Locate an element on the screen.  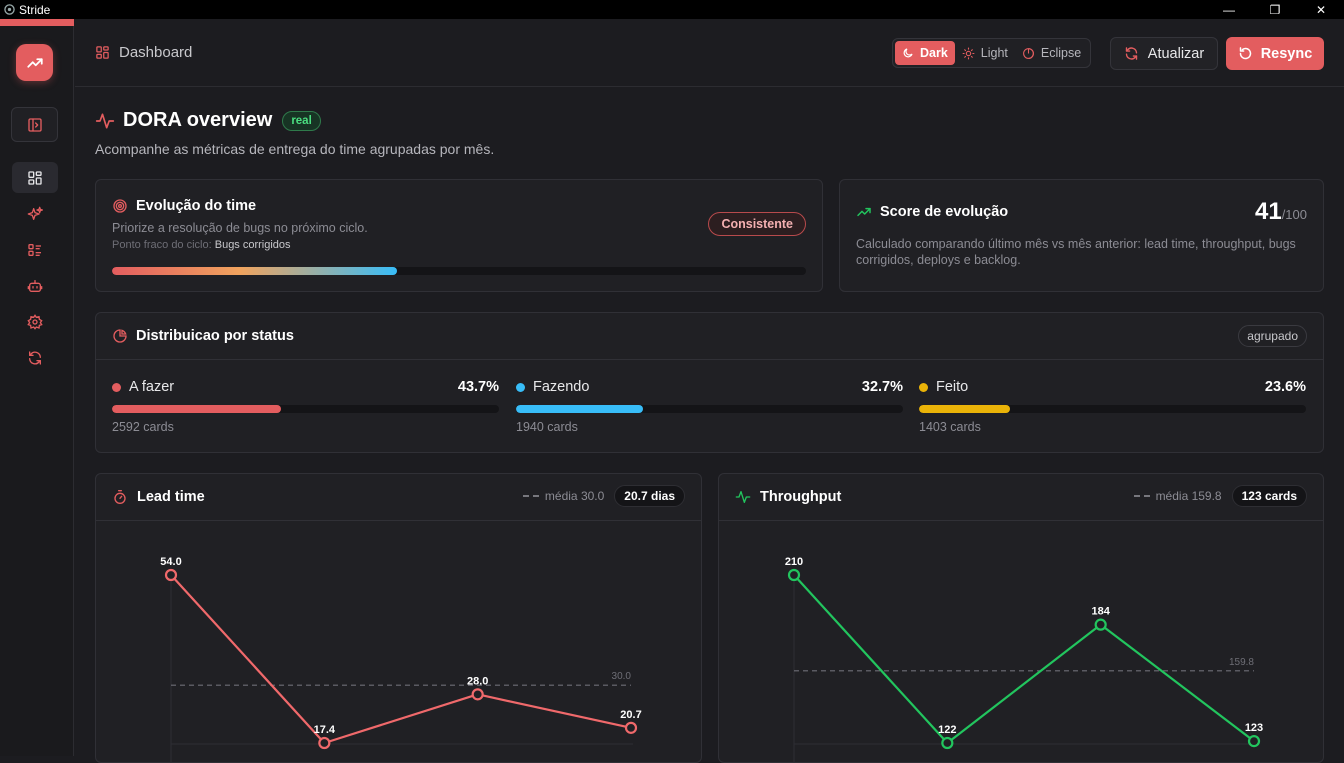
theme-eclipse-label: Eclipse is located at coordinates (1061, 53).